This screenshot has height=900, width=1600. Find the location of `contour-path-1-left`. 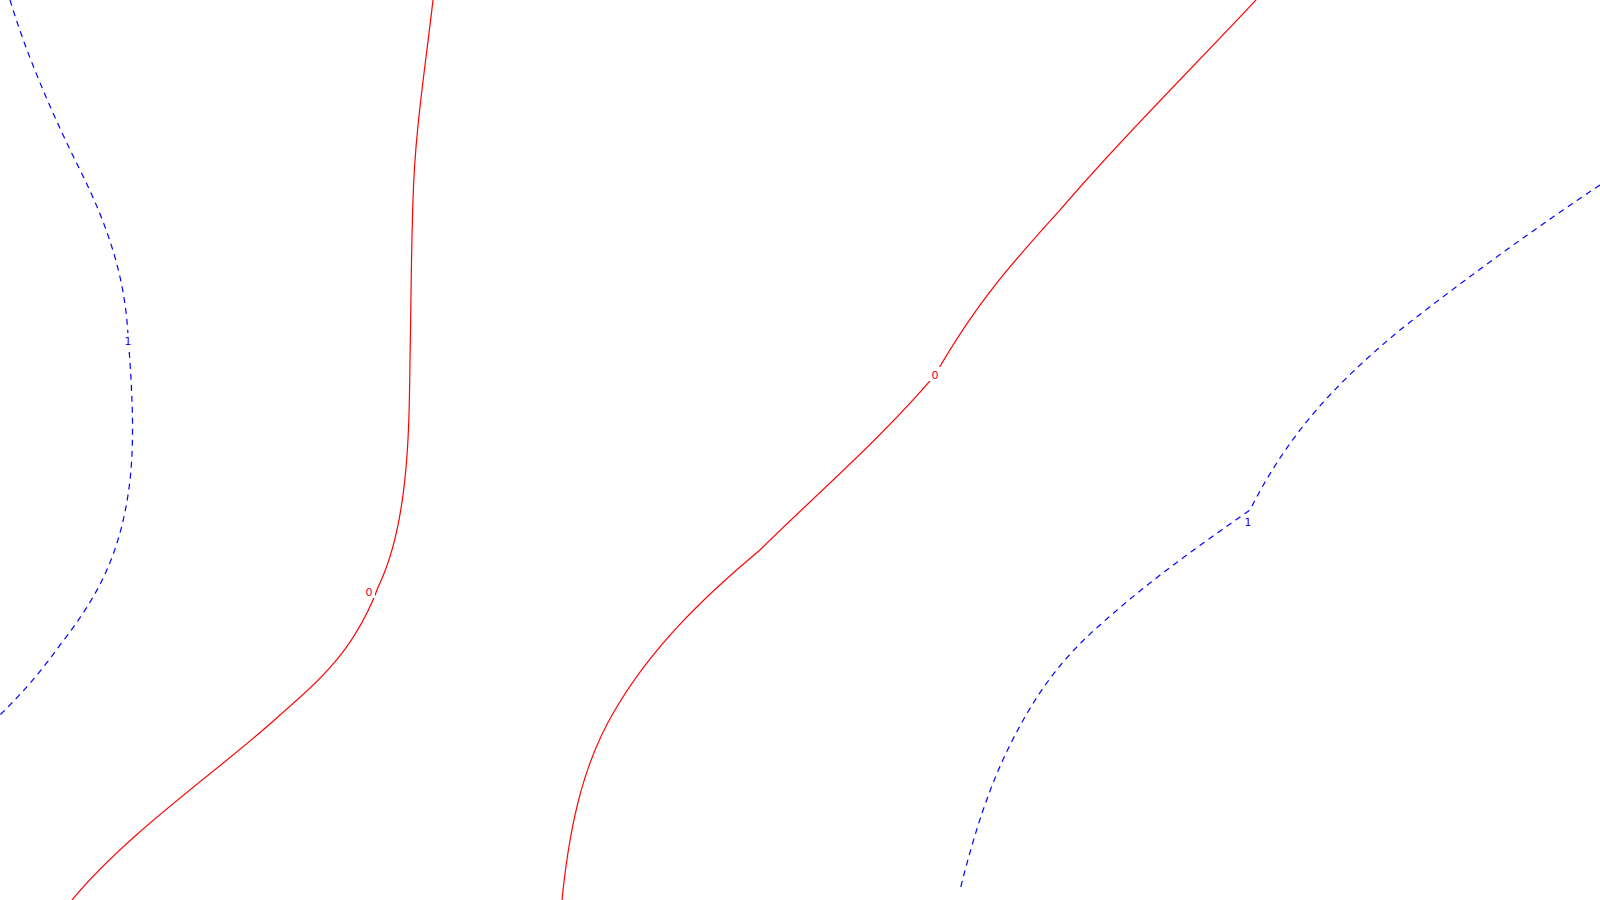

contour-path-1-left is located at coordinates (67, 358).